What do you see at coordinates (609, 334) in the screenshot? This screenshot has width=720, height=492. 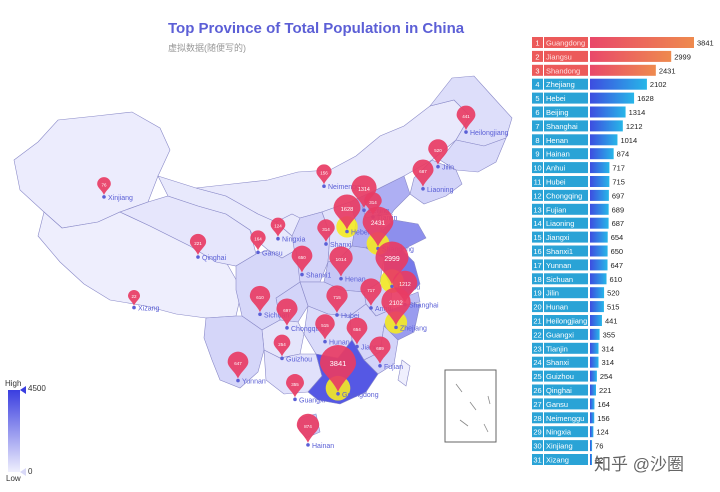 I see `bar-value-label: 355` at bounding box center [609, 334].